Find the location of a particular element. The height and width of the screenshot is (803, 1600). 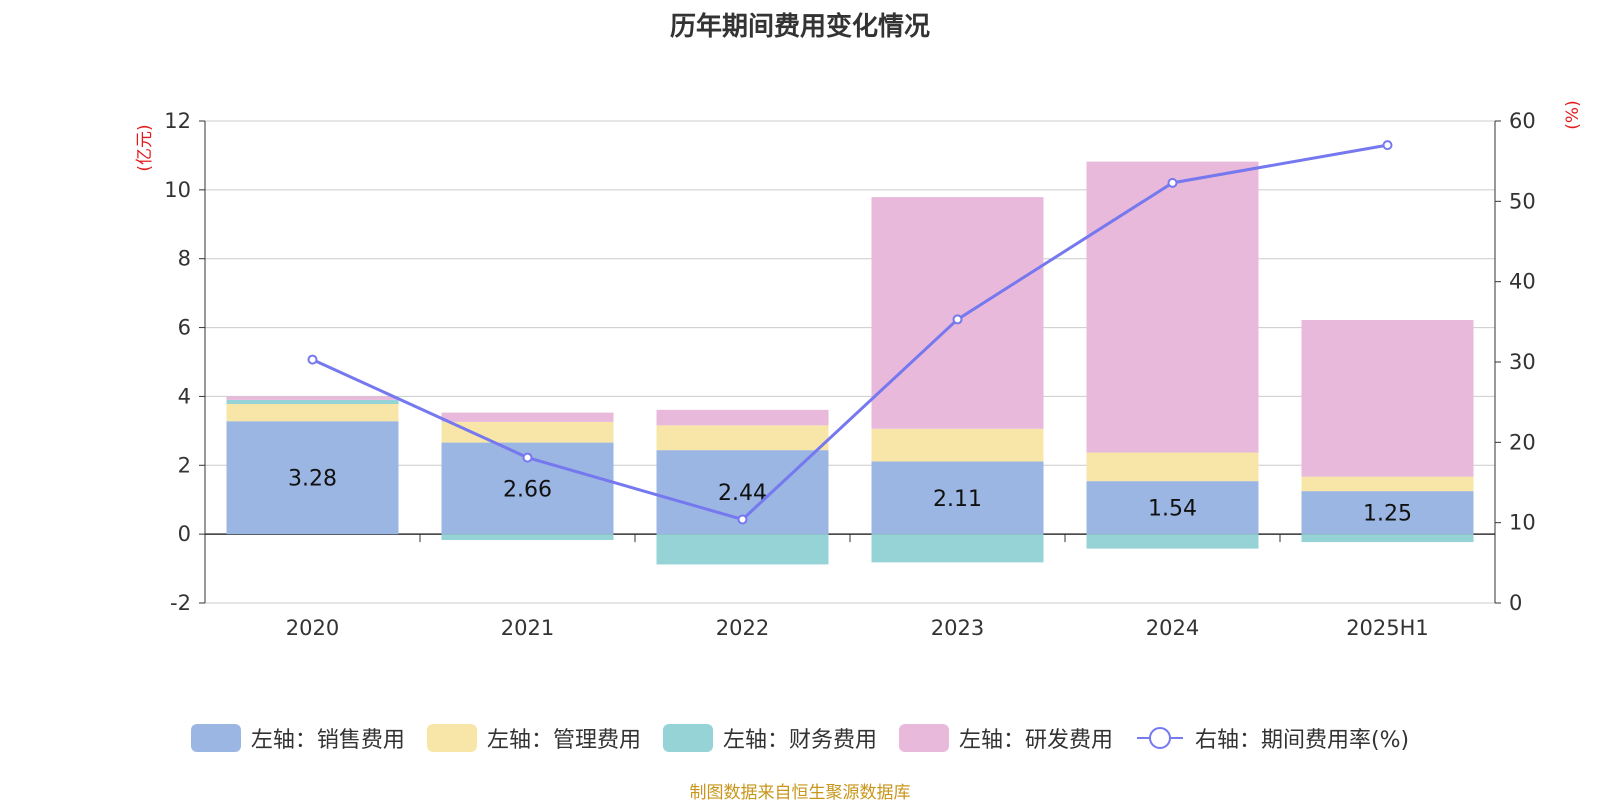

bar-data-label: 2.11 is located at coordinates (957, 499).